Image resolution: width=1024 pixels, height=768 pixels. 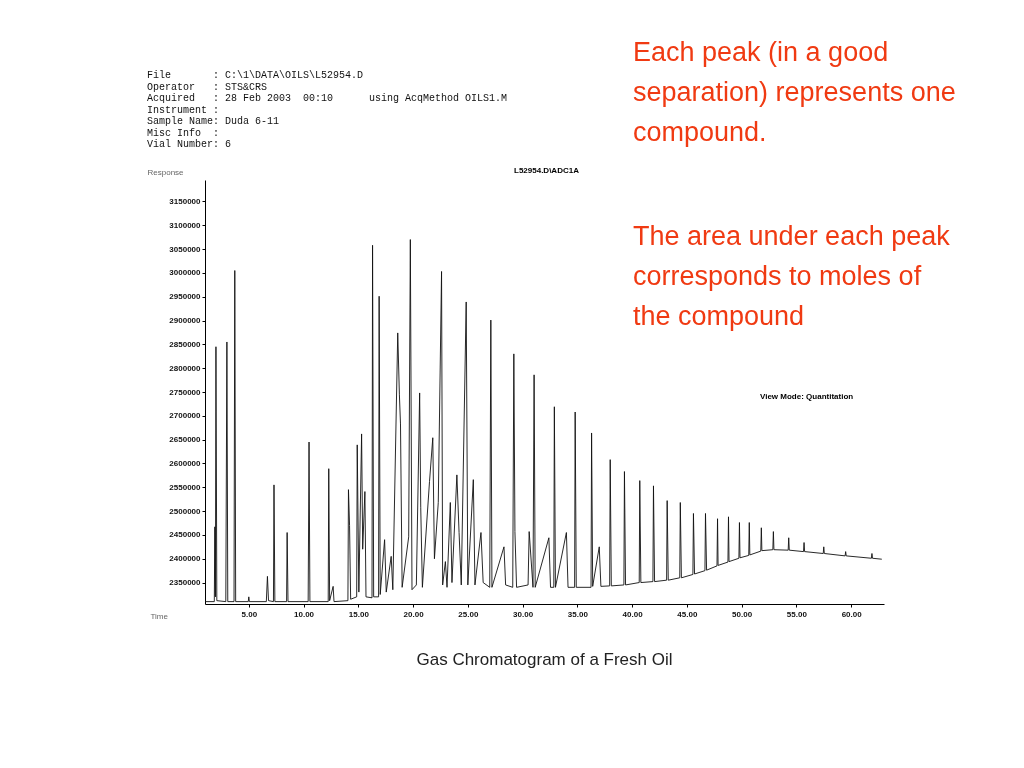 I want to click on text: Vial Number: 6, so click(x=189, y=145).